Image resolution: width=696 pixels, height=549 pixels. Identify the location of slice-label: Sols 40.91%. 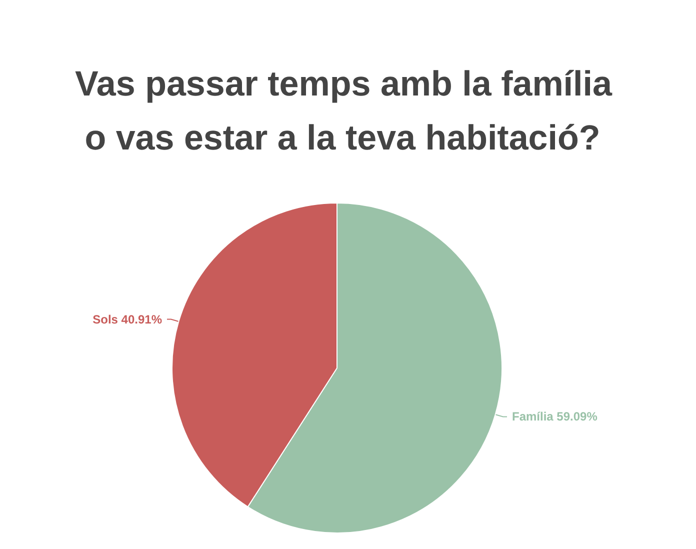
(127, 319).